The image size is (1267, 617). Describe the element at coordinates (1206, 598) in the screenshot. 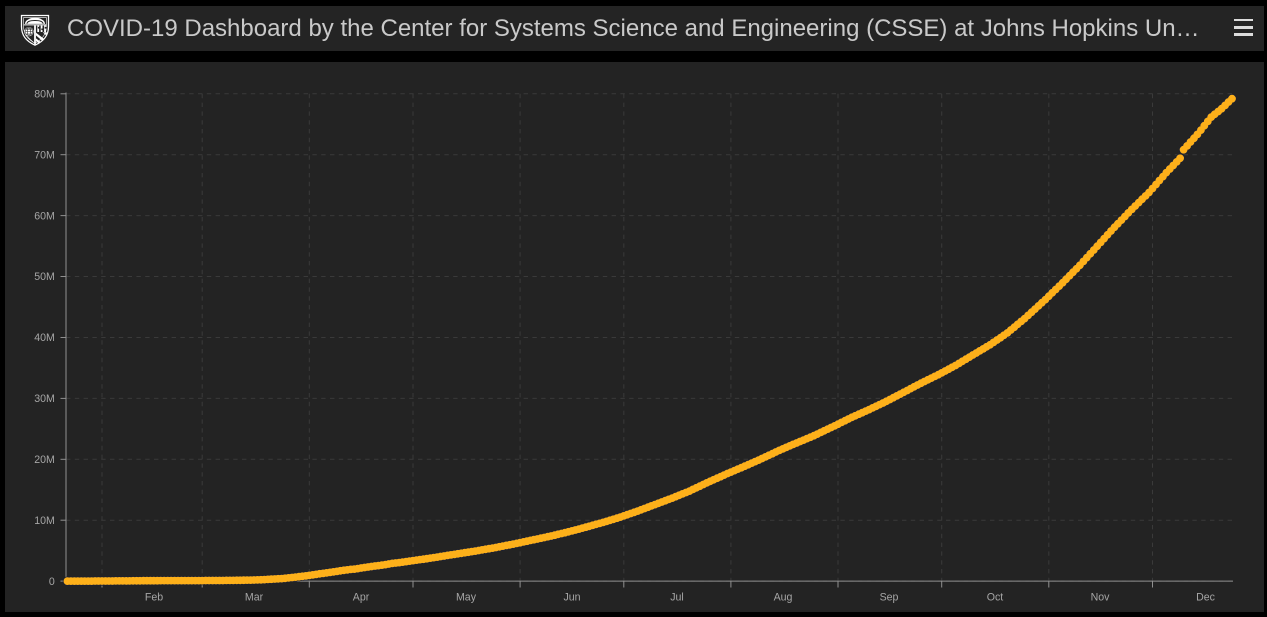

I see `svg-text: Dec` at that location.